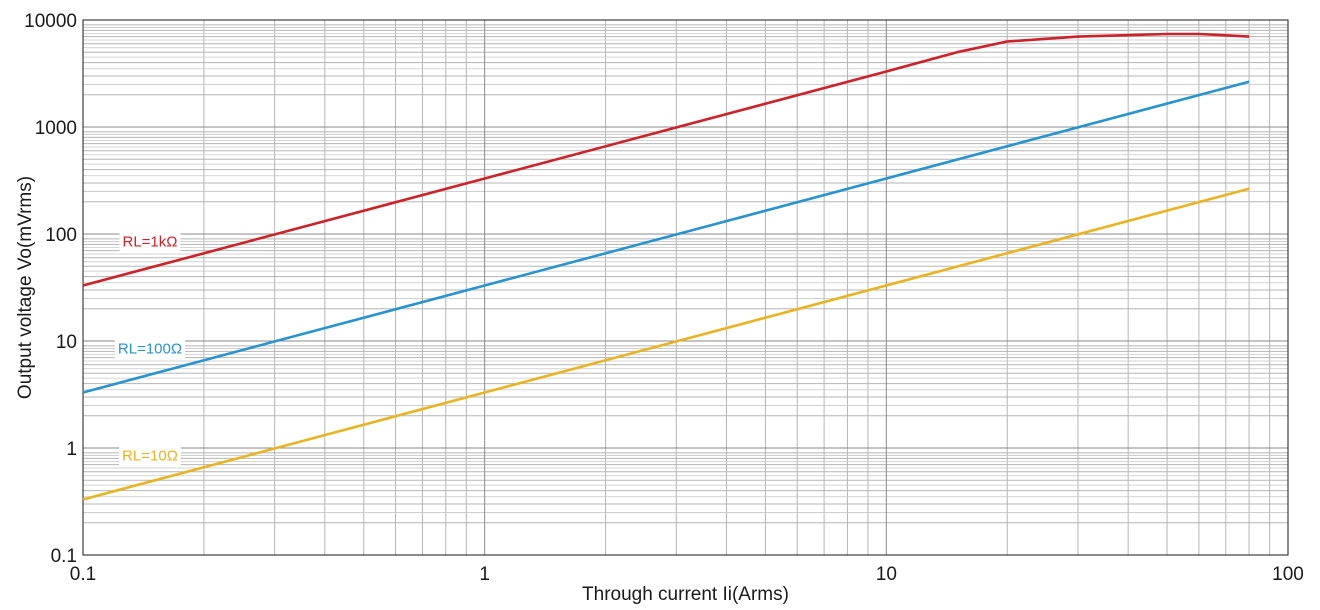 This screenshot has width=1320, height=610. I want to click on x-tick-labels: 0.1 1 10 100, so click(687, 574).